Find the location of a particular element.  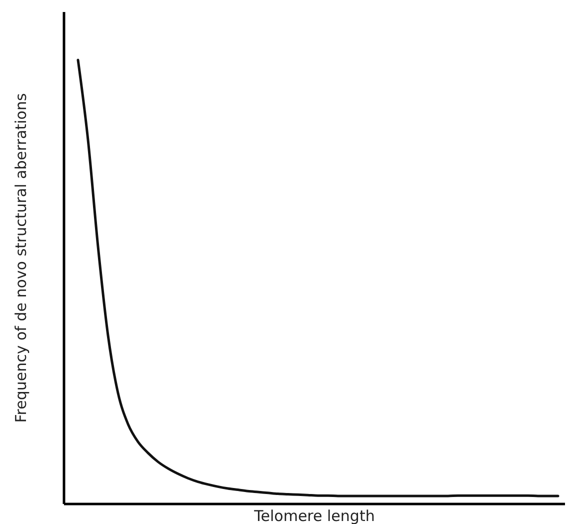

x-axis-title: Telomere length is located at coordinates (314, 515).